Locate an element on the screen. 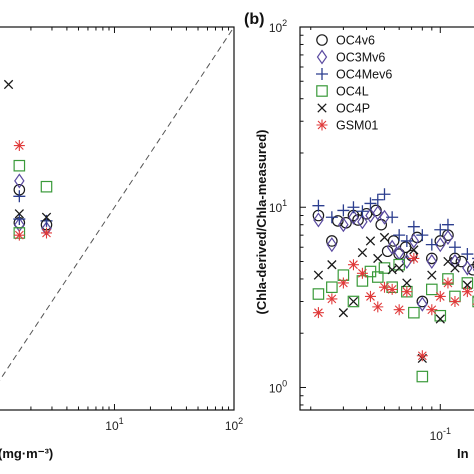  legend-label-gsm01: GSM01 is located at coordinates (357, 126).